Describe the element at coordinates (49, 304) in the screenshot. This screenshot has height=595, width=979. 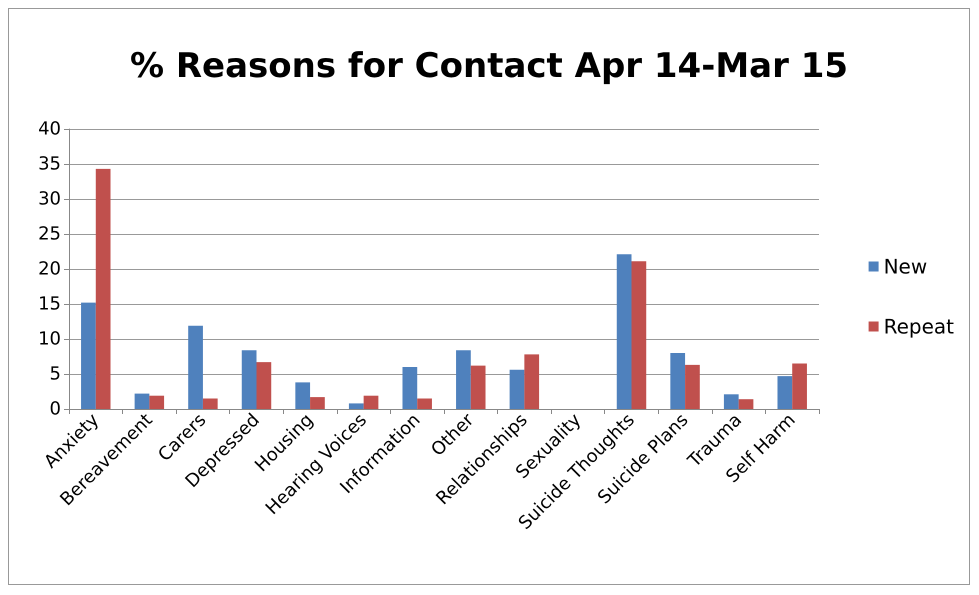
I see `y-tick-label: 15` at that location.